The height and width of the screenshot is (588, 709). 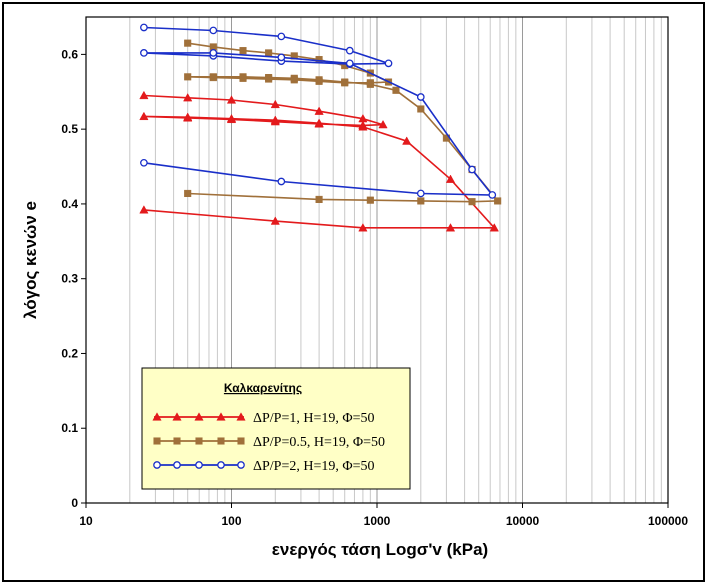 I want to click on legend-entry-label: ΔP/P=2, H=19, Φ=50, so click(x=314, y=466).